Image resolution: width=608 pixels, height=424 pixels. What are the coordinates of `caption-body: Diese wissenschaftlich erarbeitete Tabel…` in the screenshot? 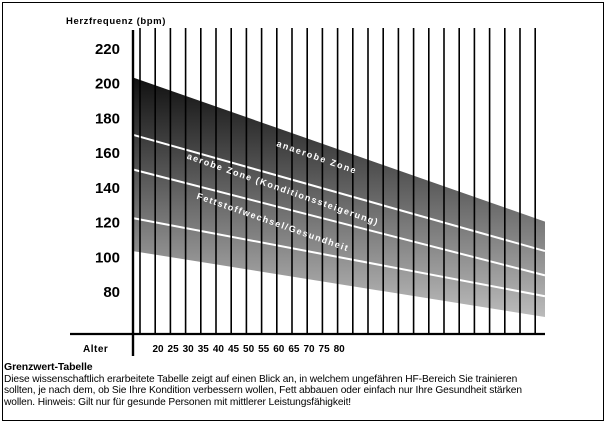 It's located at (263, 390).